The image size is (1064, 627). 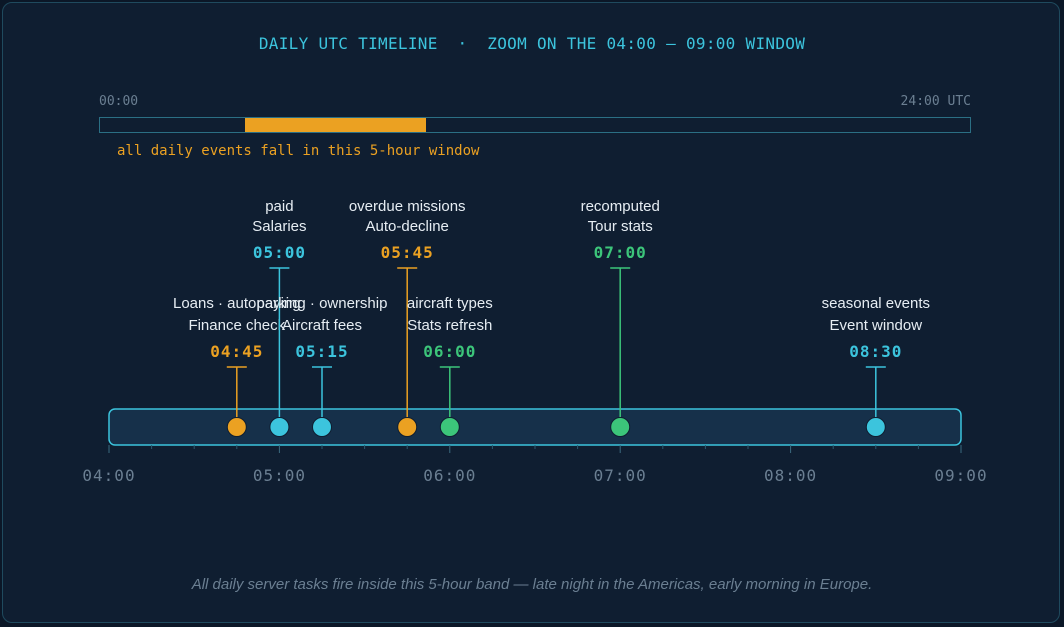 What do you see at coordinates (960, 475) in the screenshot?
I see `axis-tick-label: 09:00` at bounding box center [960, 475].